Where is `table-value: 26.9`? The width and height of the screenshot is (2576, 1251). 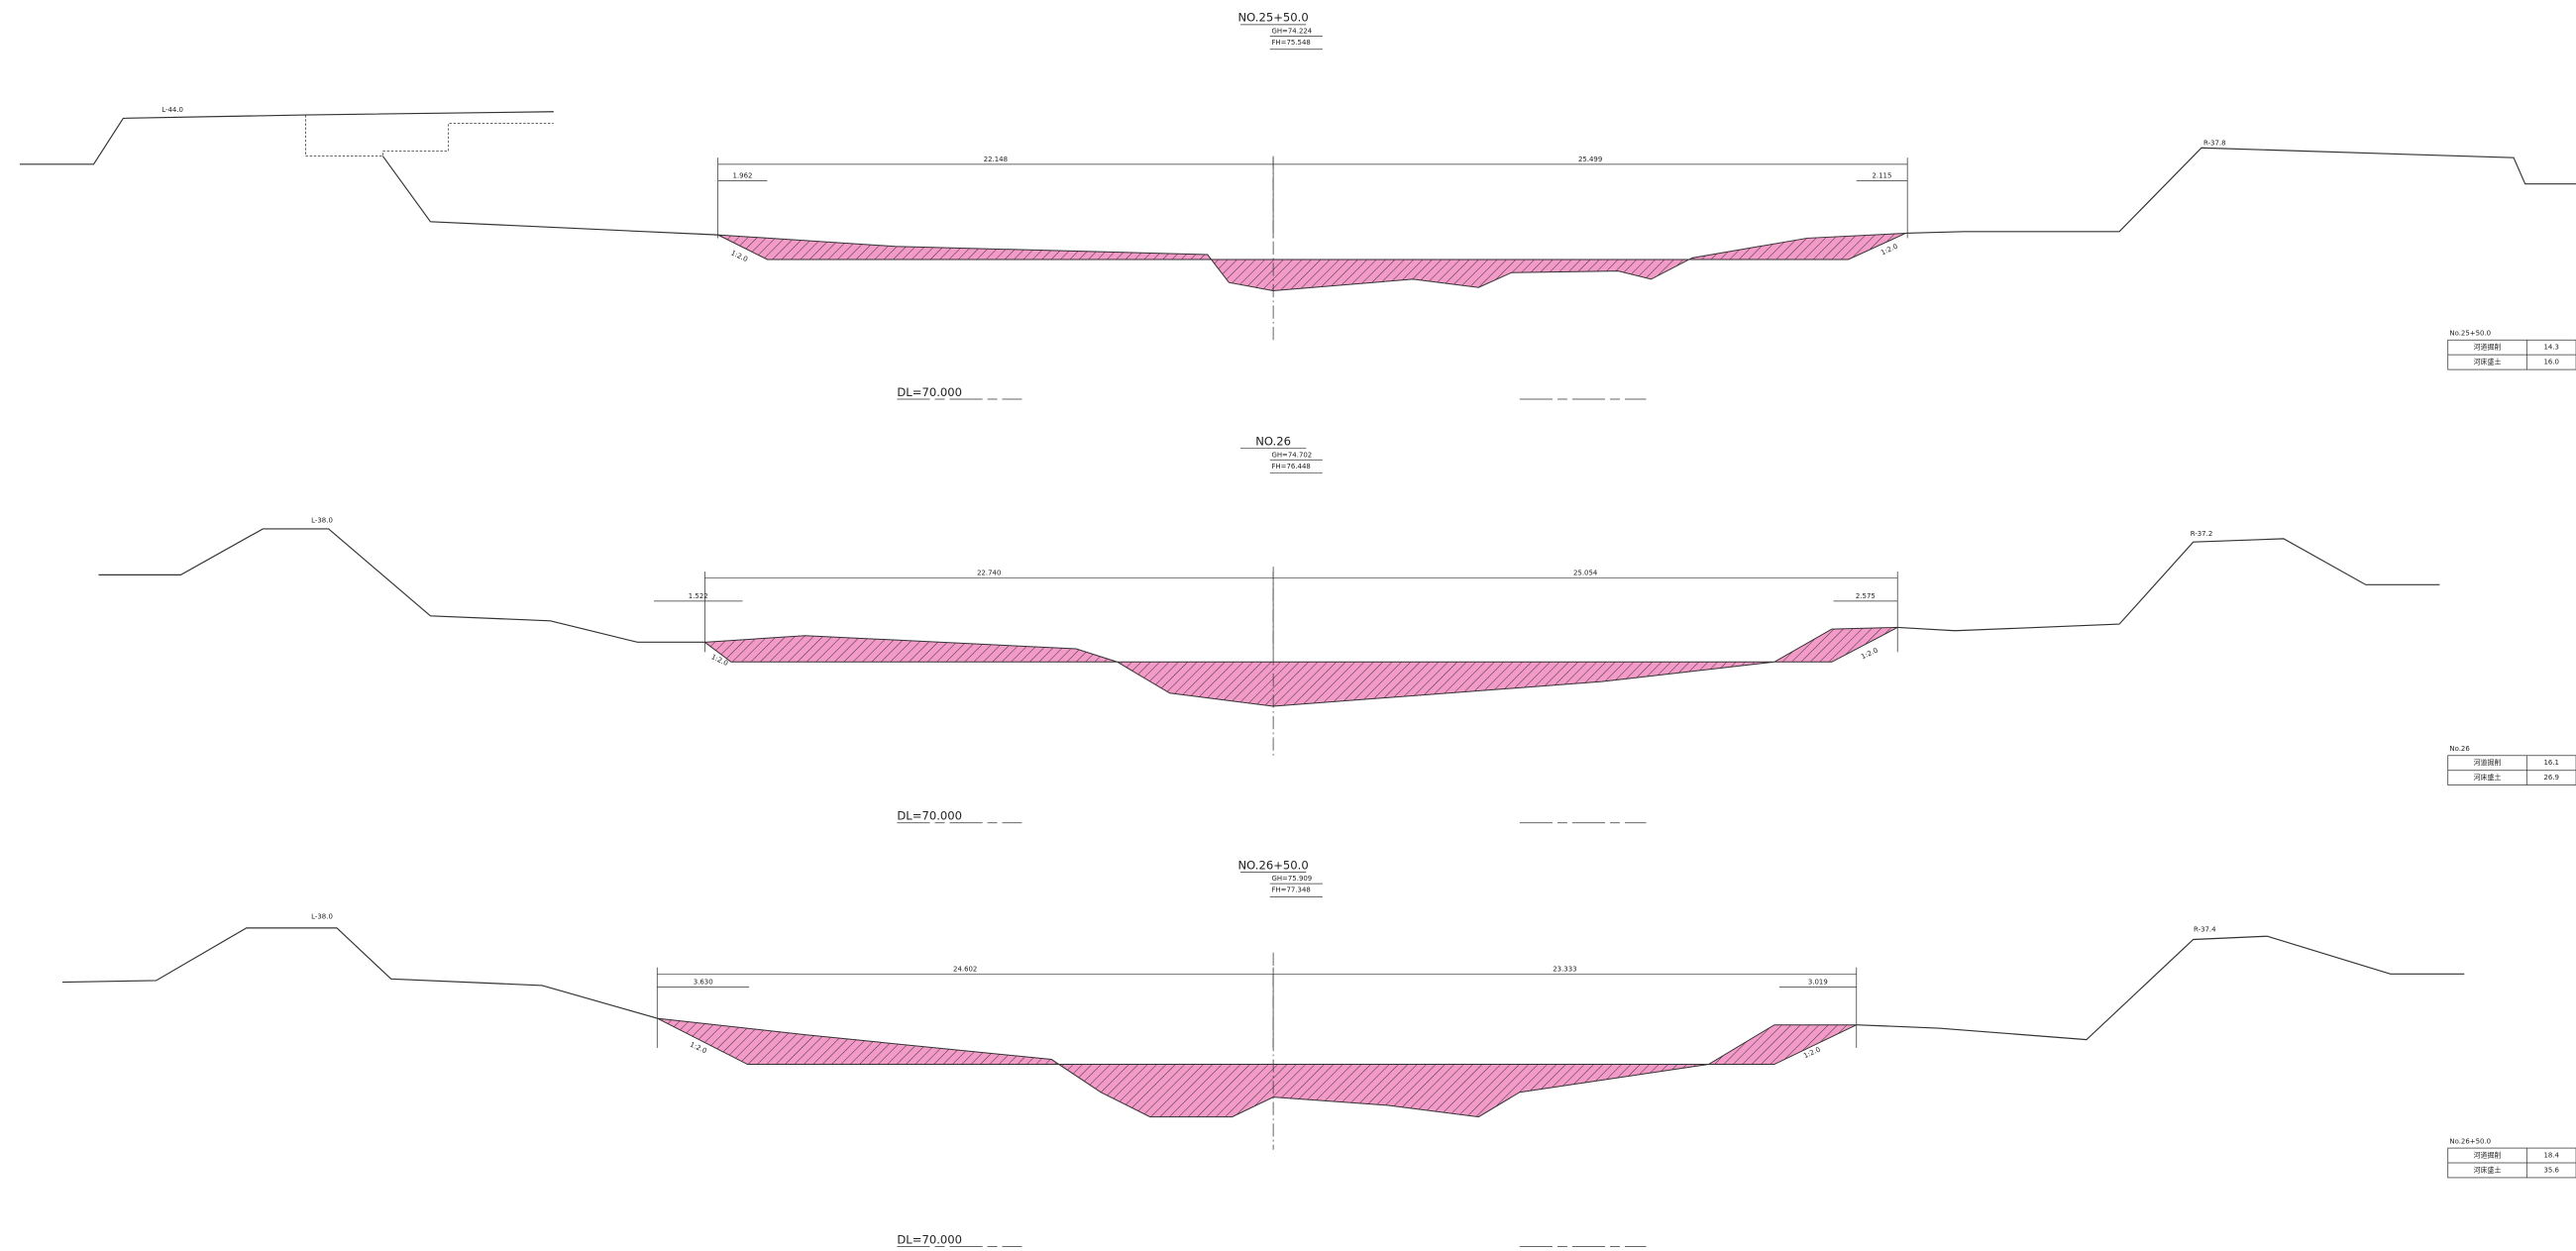
table-value: 26.9 is located at coordinates (2551, 778).